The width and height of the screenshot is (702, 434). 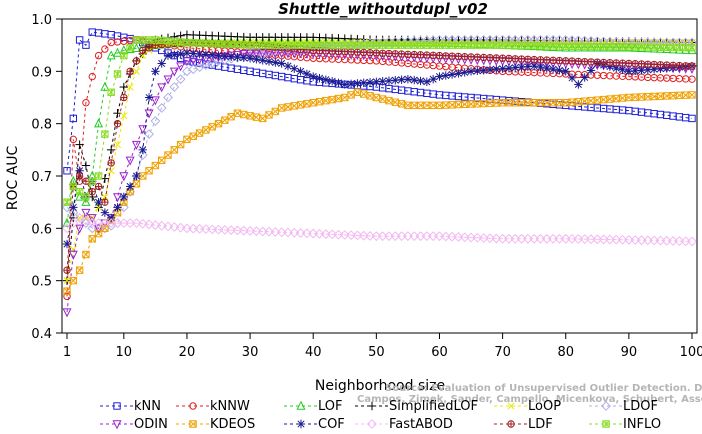 I want to click on legend-label: LOF, so click(x=330, y=406).